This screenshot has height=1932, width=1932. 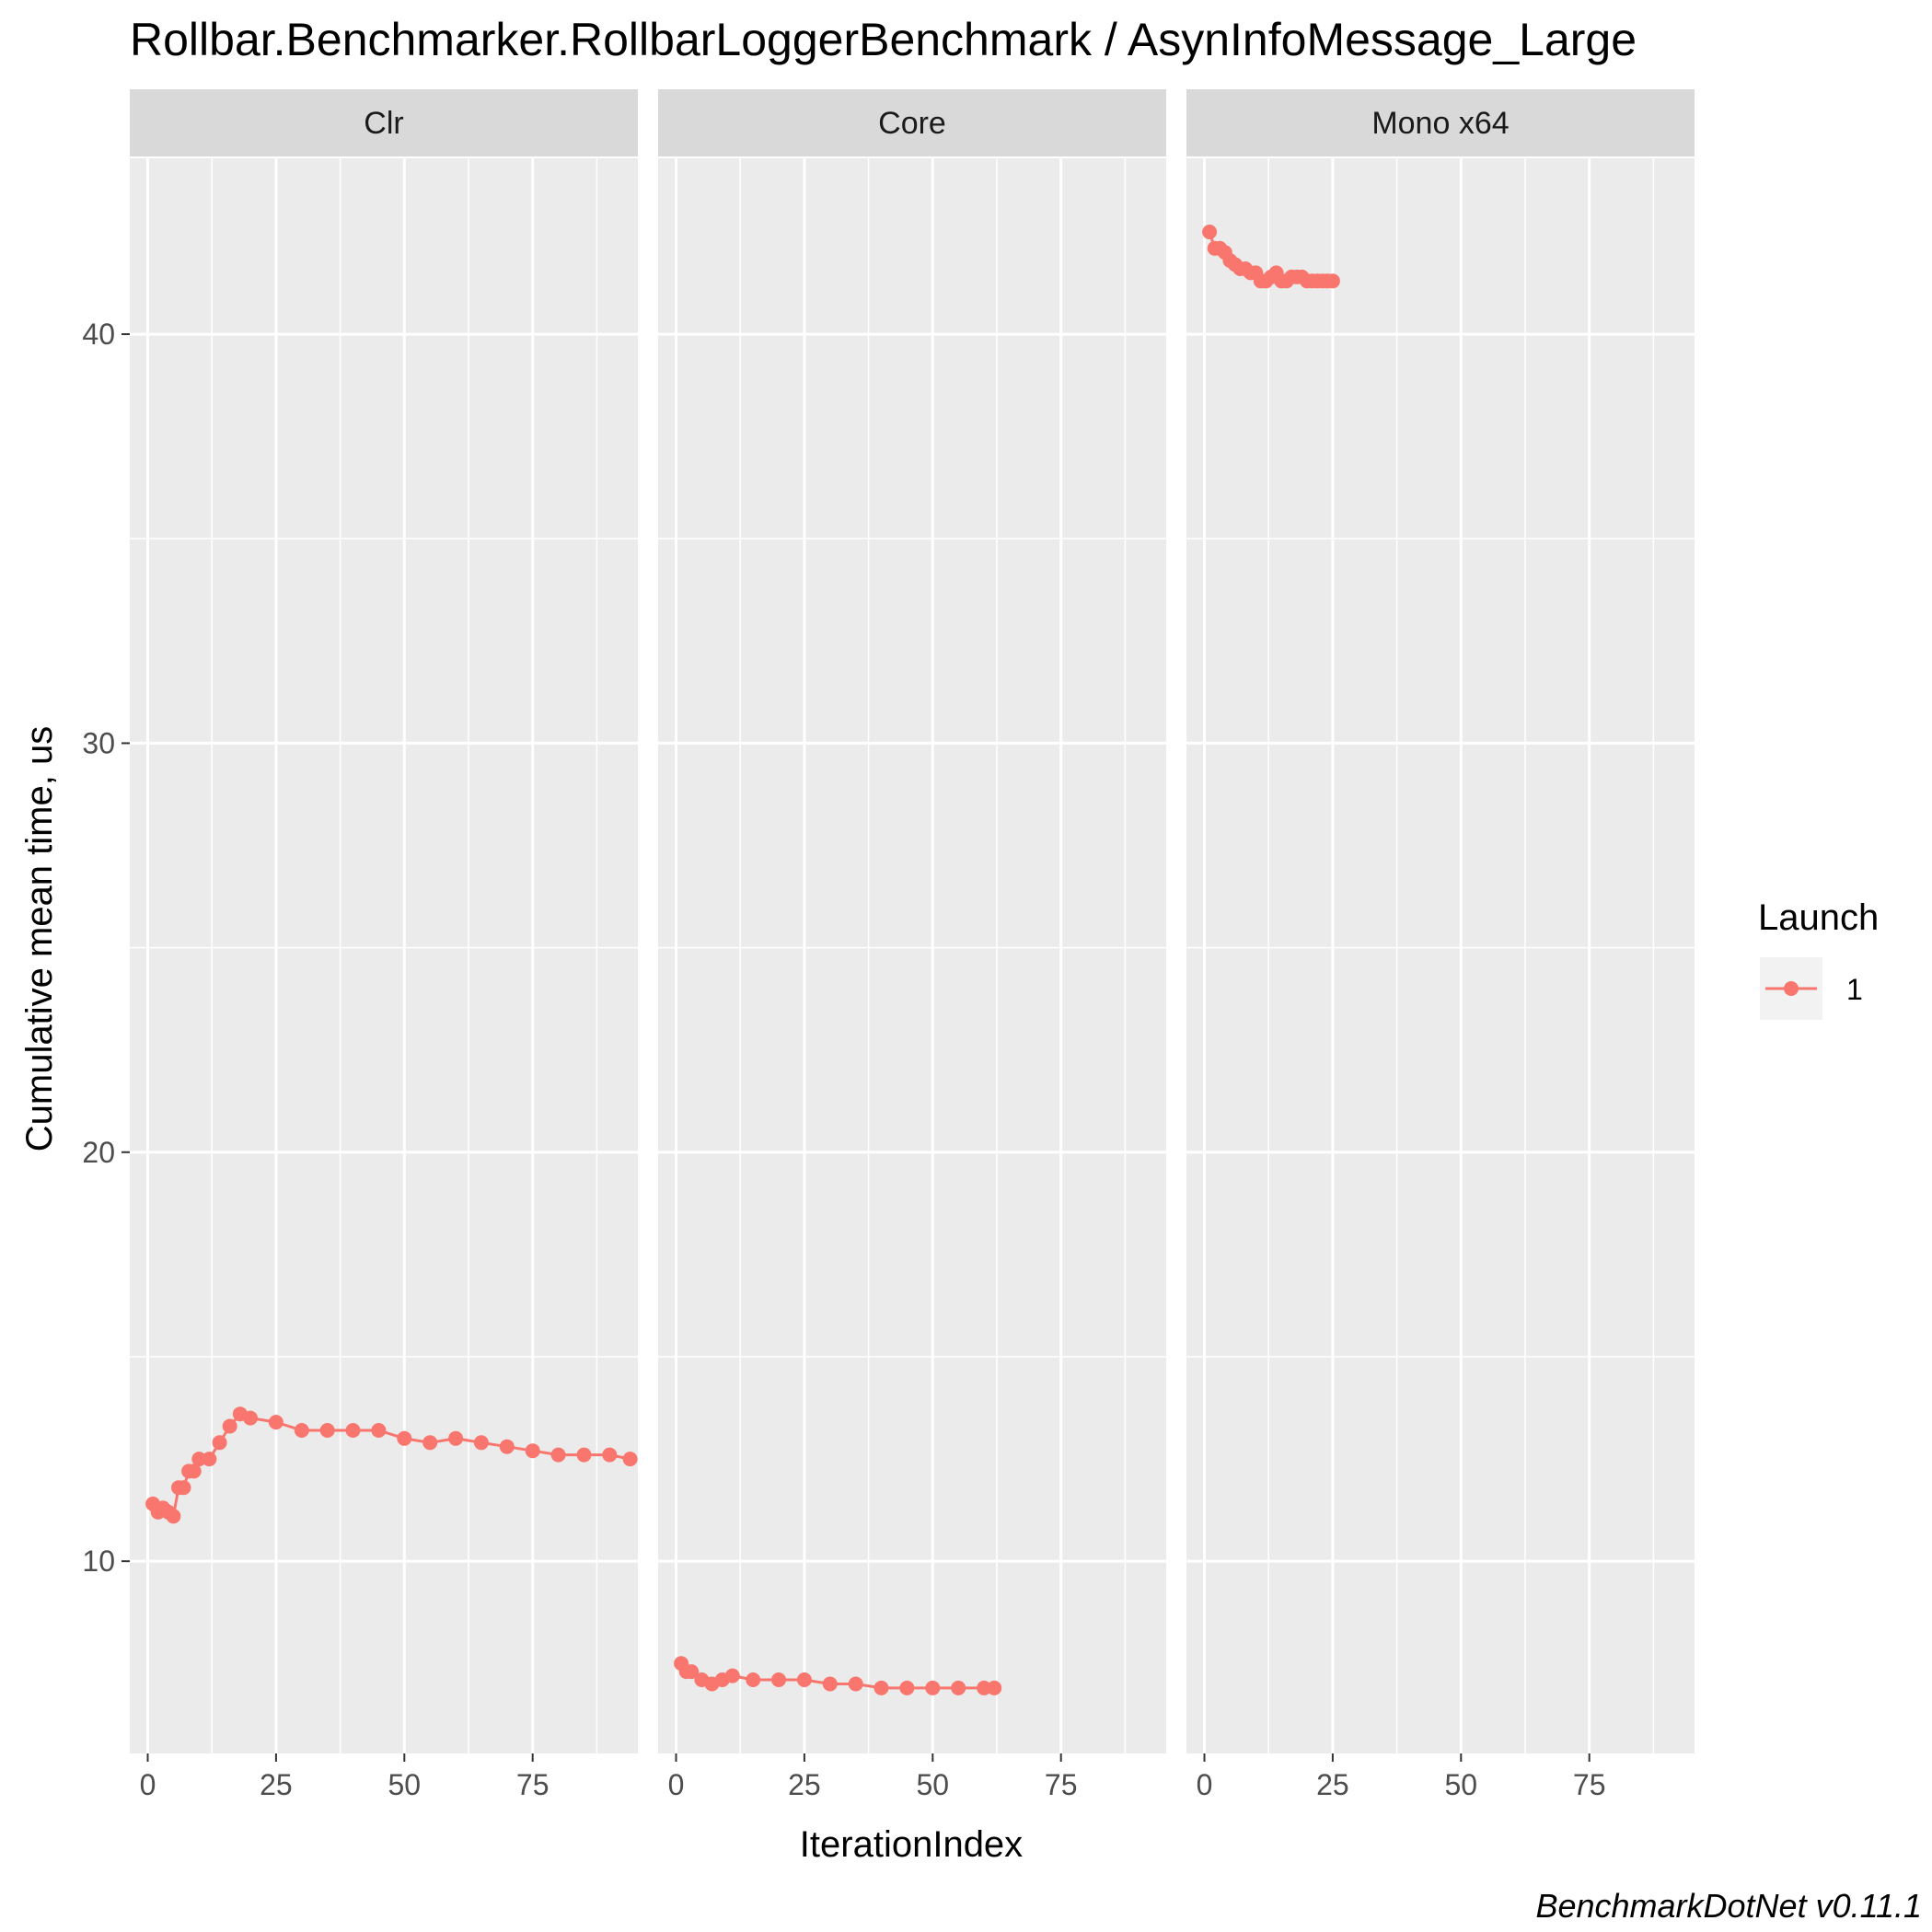 I want to click on facet-strip-label: Core, so click(x=912, y=124).